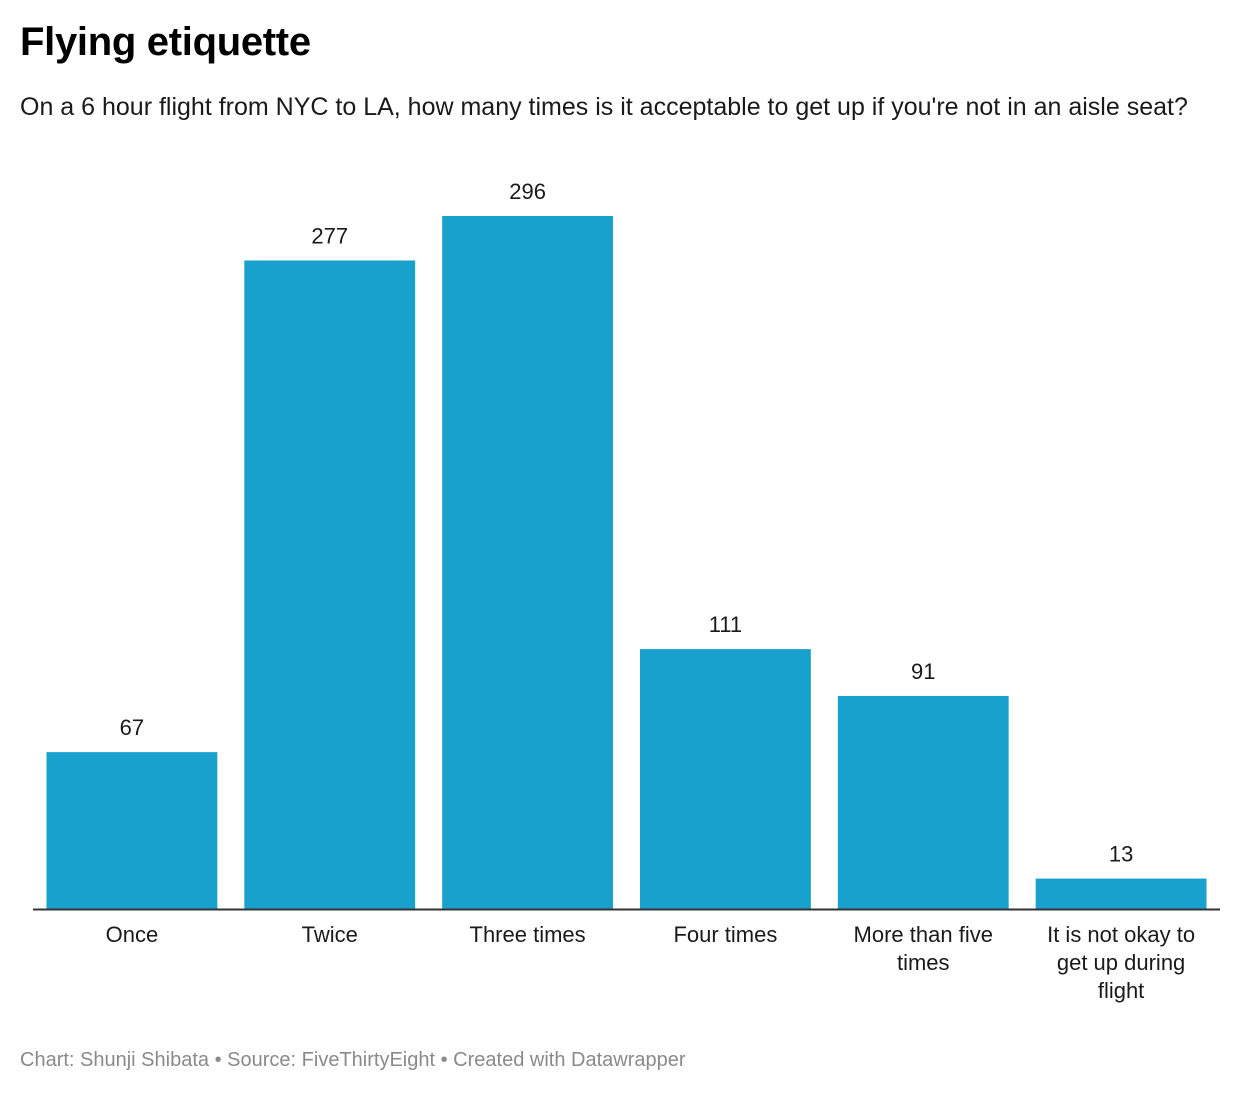 The width and height of the screenshot is (1240, 1096). Describe the element at coordinates (47, 1060) in the screenshot. I see `credit-label: Chart:` at that location.